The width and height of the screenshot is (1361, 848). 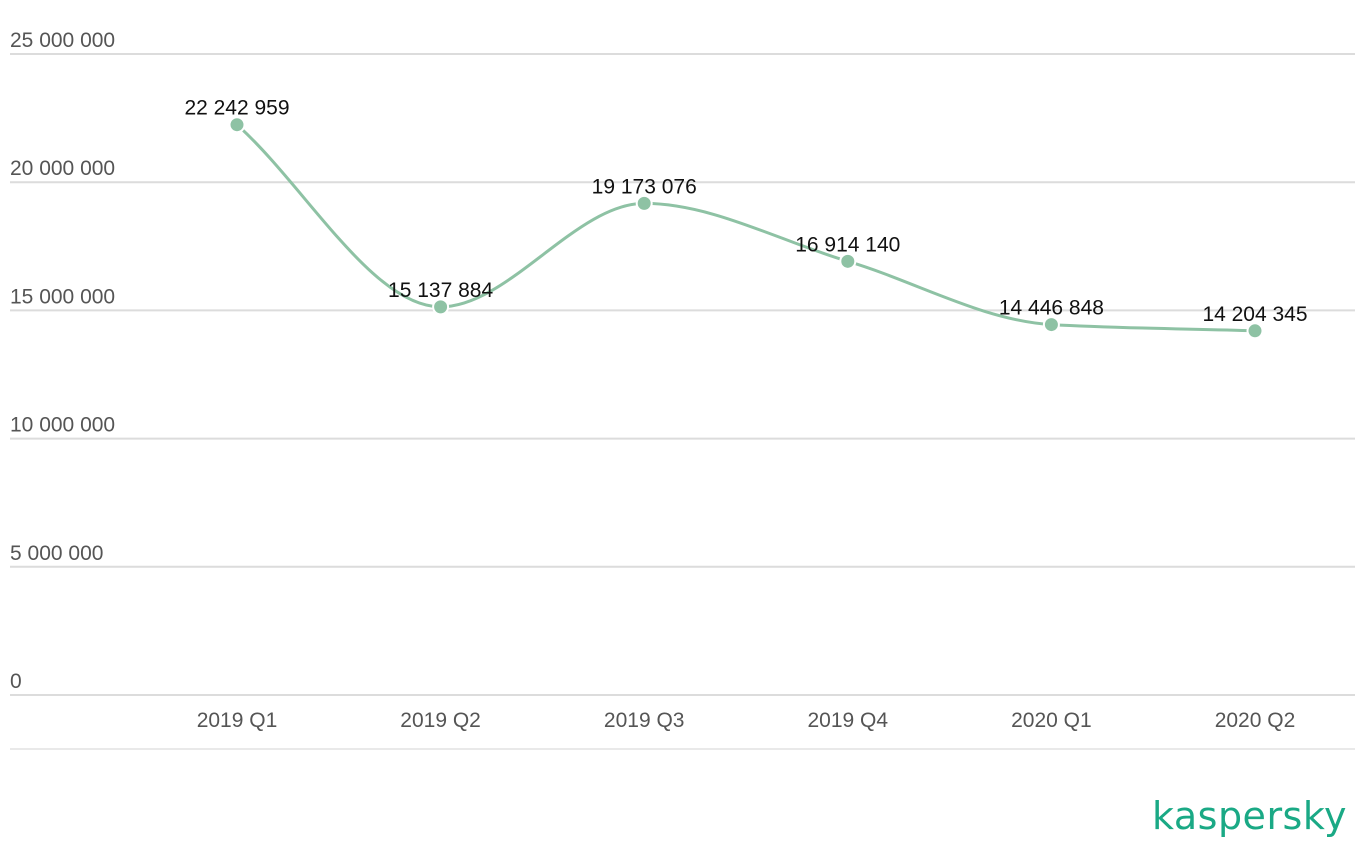 What do you see at coordinates (236, 108) in the screenshot?
I see `data-label: 22 242 959` at bounding box center [236, 108].